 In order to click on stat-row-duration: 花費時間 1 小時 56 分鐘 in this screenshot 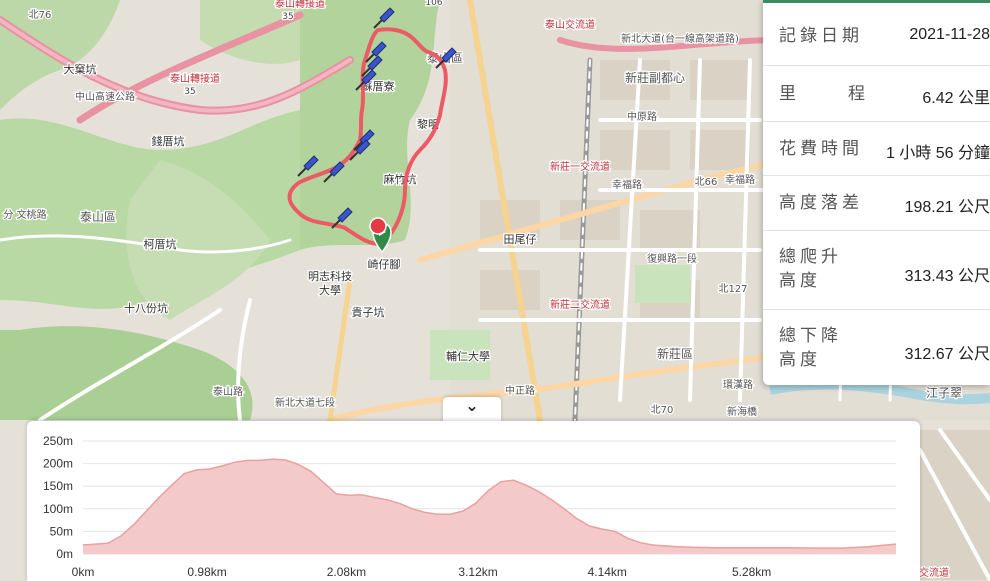, I will do `click(876, 149)`.